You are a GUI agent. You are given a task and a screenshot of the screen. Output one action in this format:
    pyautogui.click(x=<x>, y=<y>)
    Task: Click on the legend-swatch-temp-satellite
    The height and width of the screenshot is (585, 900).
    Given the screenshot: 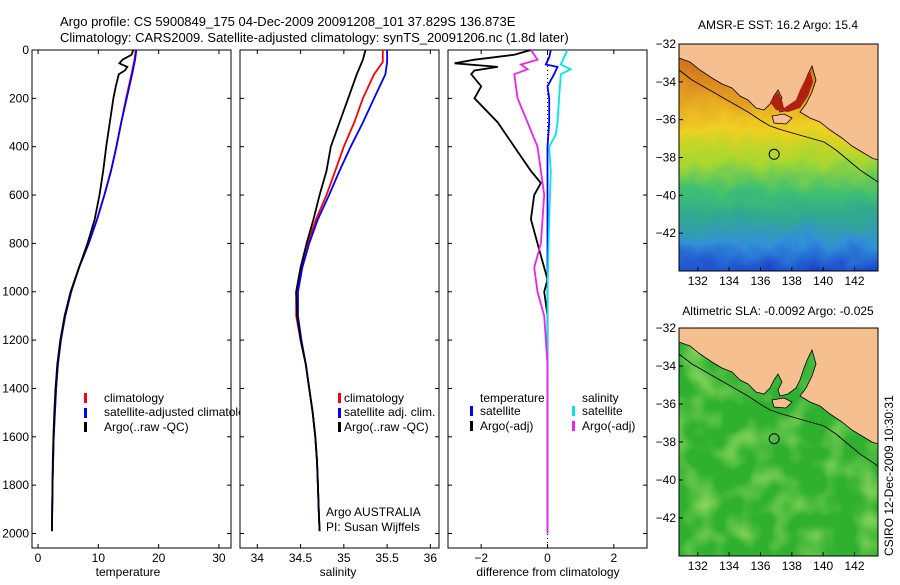 What is the action you would take?
    pyautogui.click(x=471, y=411)
    